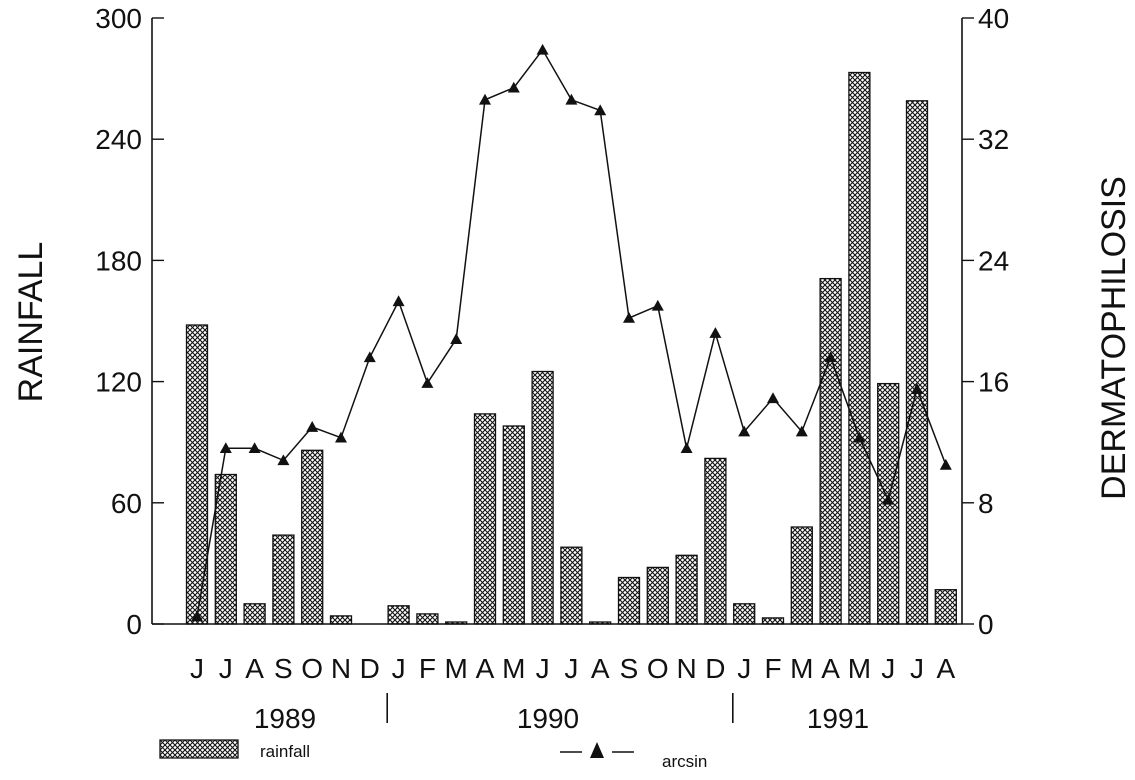 The width and height of the screenshot is (1135, 780). I want to click on month-label-17: N, so click(686, 668).